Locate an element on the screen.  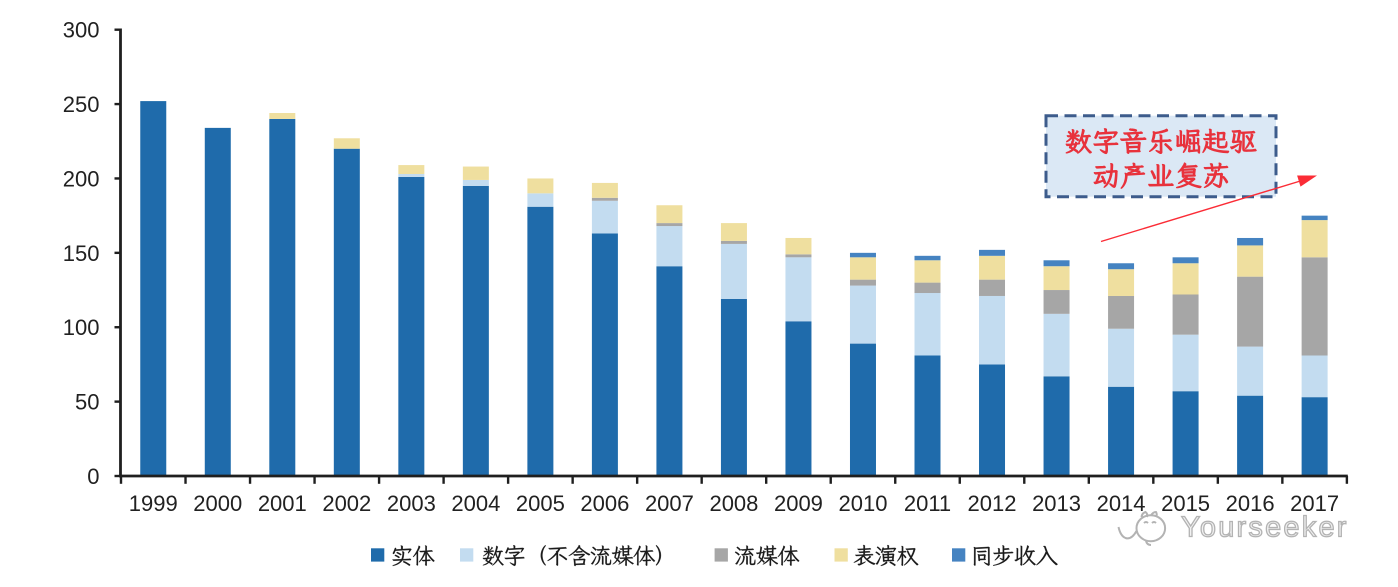
svg-text: 2007 is located at coordinates (669, 503).